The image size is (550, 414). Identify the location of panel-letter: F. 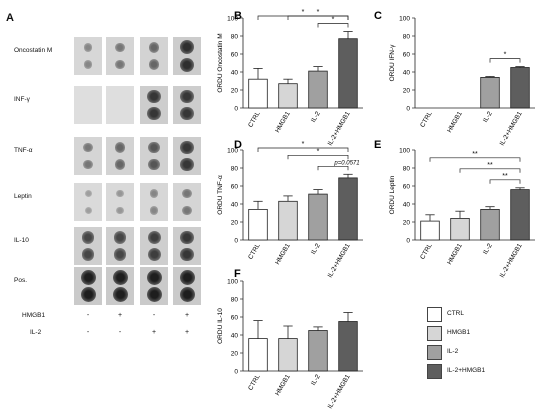
(237, 274).